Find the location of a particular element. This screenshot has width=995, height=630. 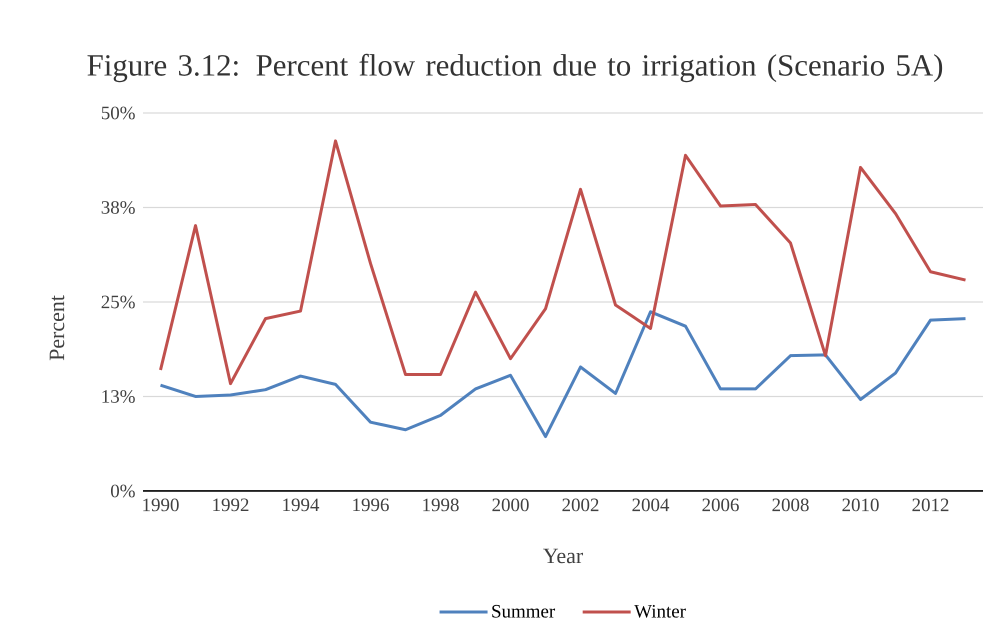

x-tick-label: 2010 is located at coordinates (860, 505).